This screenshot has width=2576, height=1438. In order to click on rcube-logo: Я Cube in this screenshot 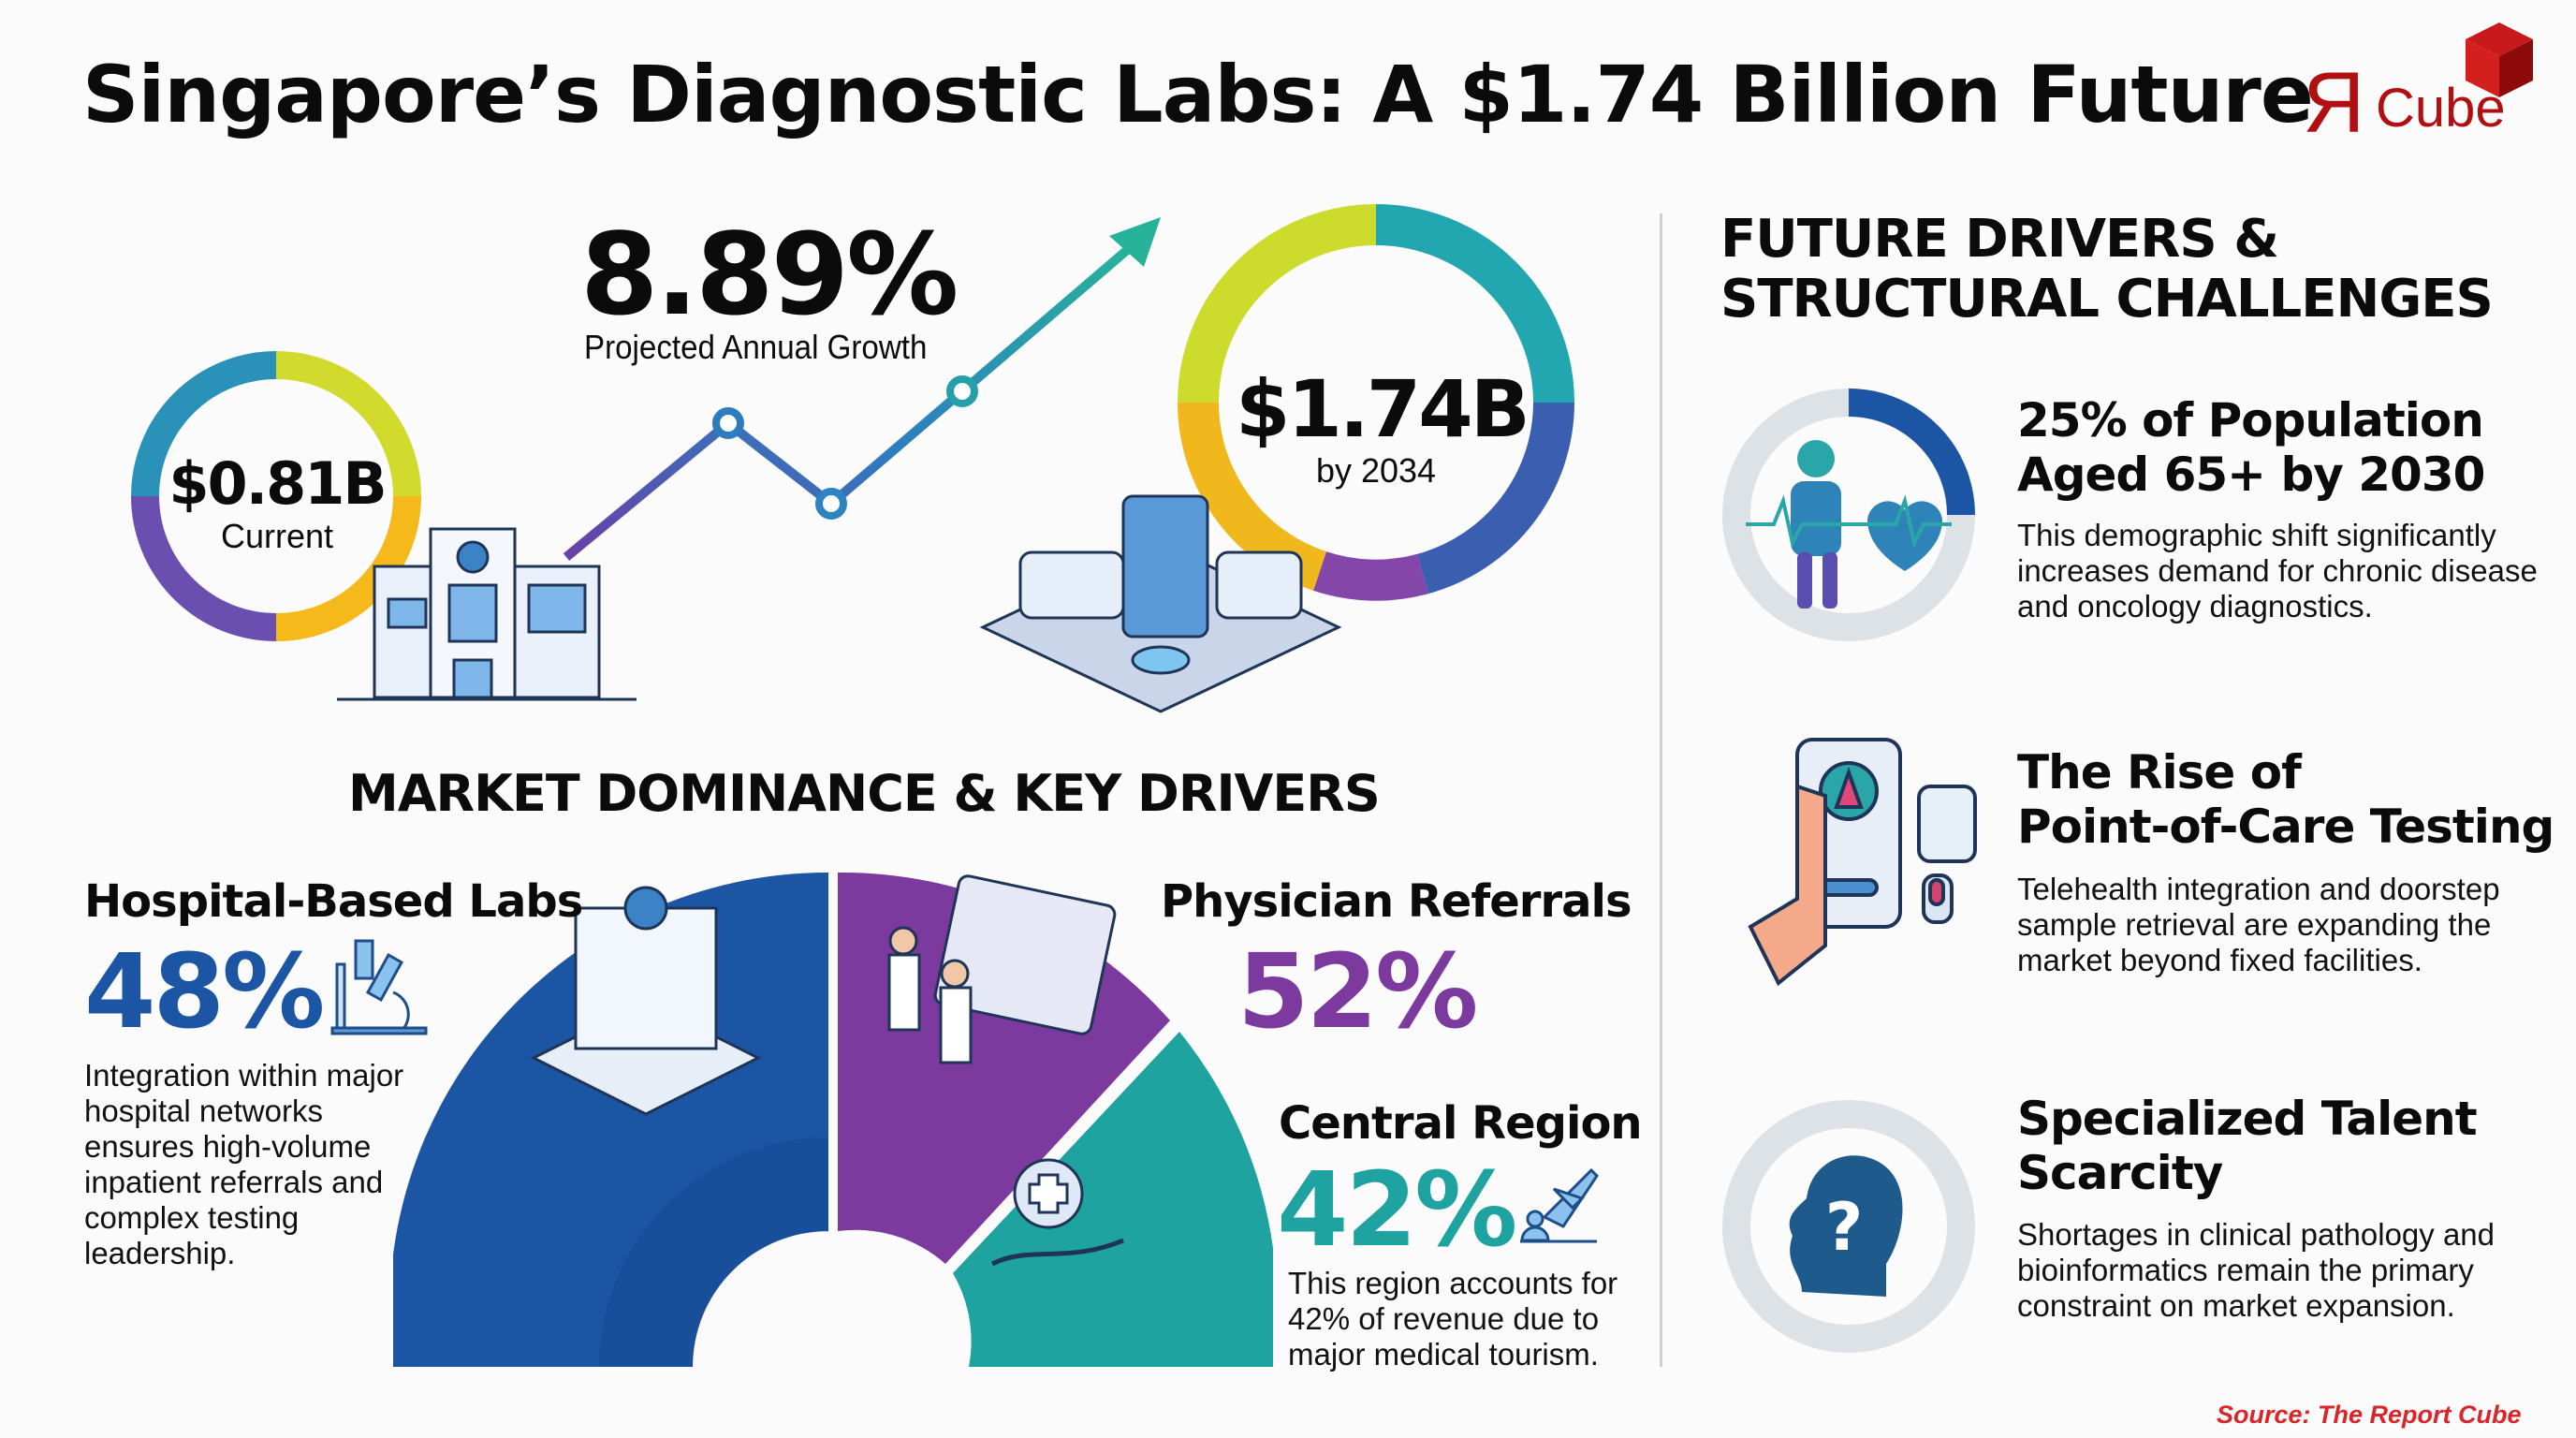, I will do `click(2424, 85)`.